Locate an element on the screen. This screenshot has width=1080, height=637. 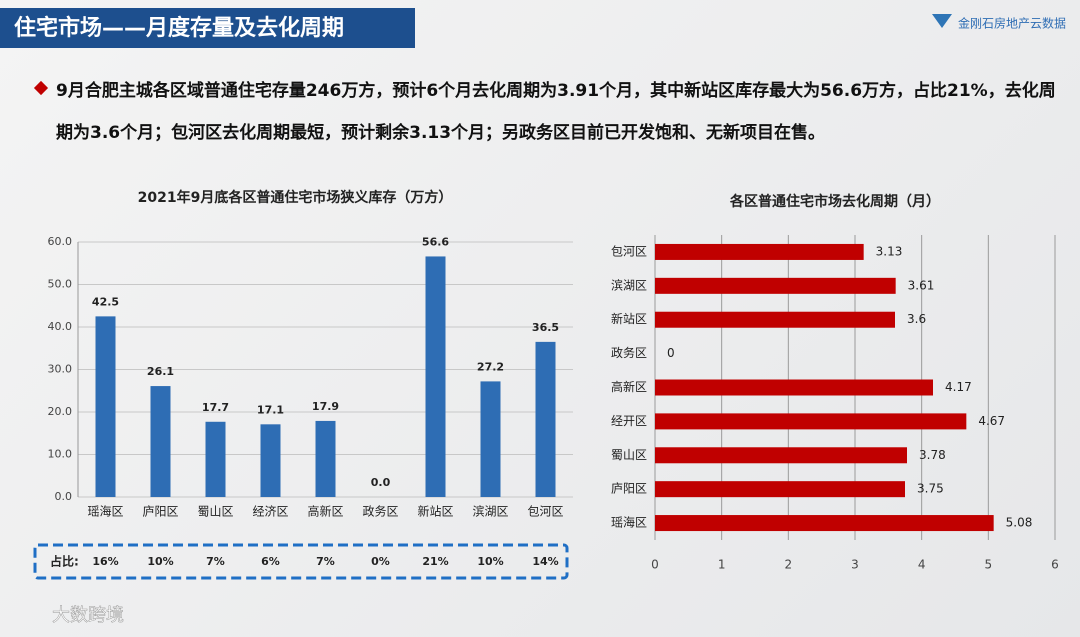
header-title: 住宅市场——月度存量及去化周期 is located at coordinates (179, 28).